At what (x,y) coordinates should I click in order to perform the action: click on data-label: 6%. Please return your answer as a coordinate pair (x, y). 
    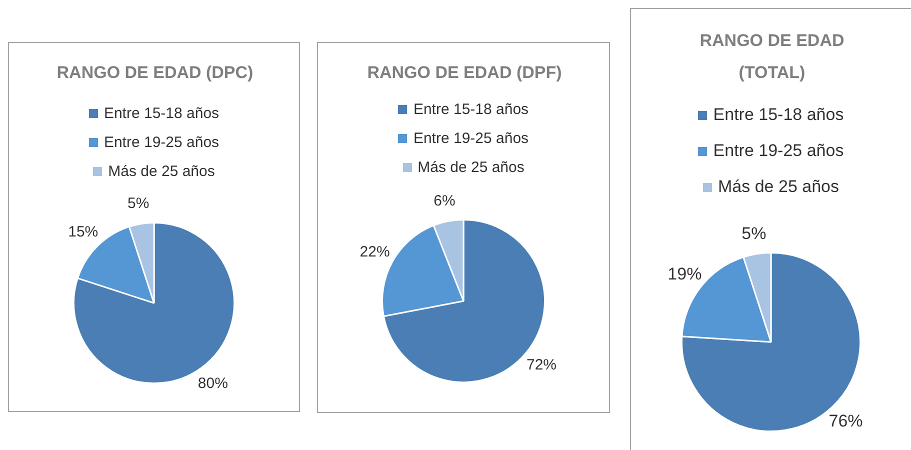
    Looking at the image, I should click on (445, 201).